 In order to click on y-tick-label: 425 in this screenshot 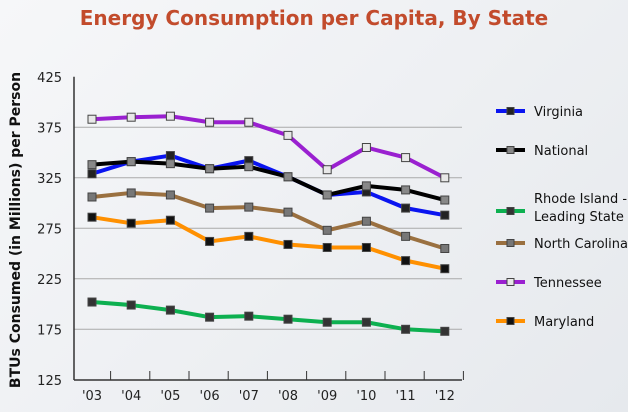, I will do `click(49, 78)`.